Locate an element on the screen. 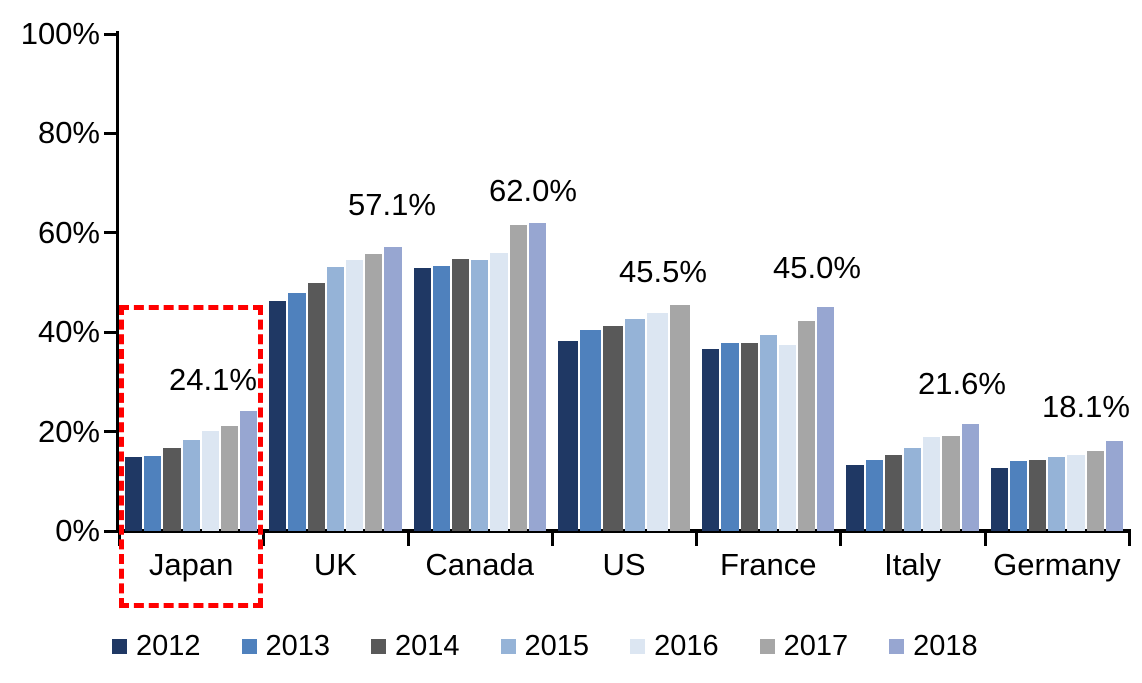 Image resolution: width=1142 pixels, height=683 pixels. bar-canada-2012 is located at coordinates (422, 399).